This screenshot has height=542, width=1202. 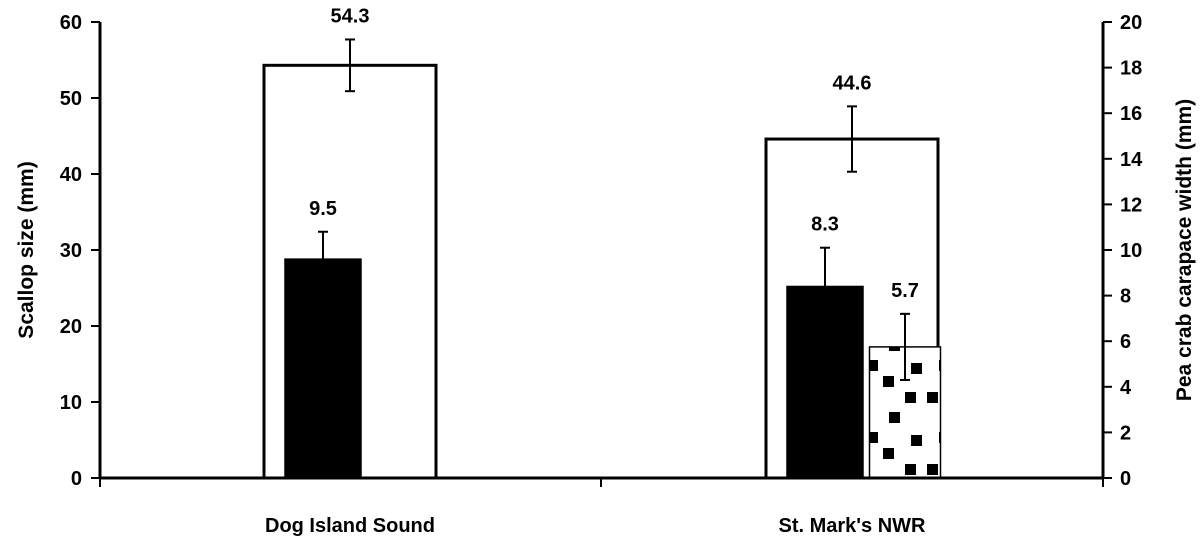 What do you see at coordinates (71, 175) in the screenshot?
I see `y-tick-label-left: 40` at bounding box center [71, 175].